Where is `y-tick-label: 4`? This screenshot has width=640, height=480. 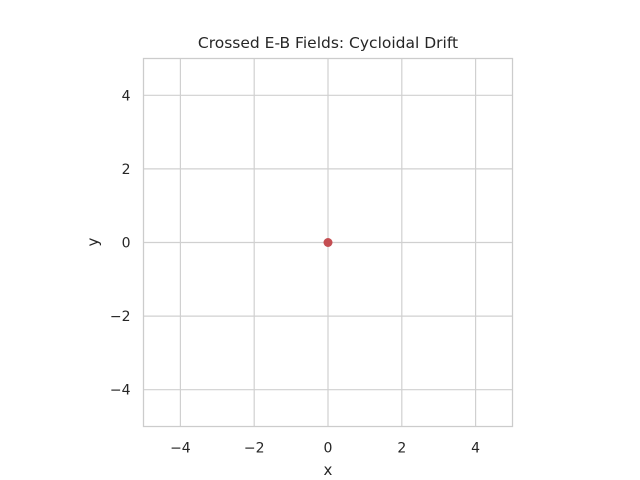 y-tick-label: 4 is located at coordinates (126, 96).